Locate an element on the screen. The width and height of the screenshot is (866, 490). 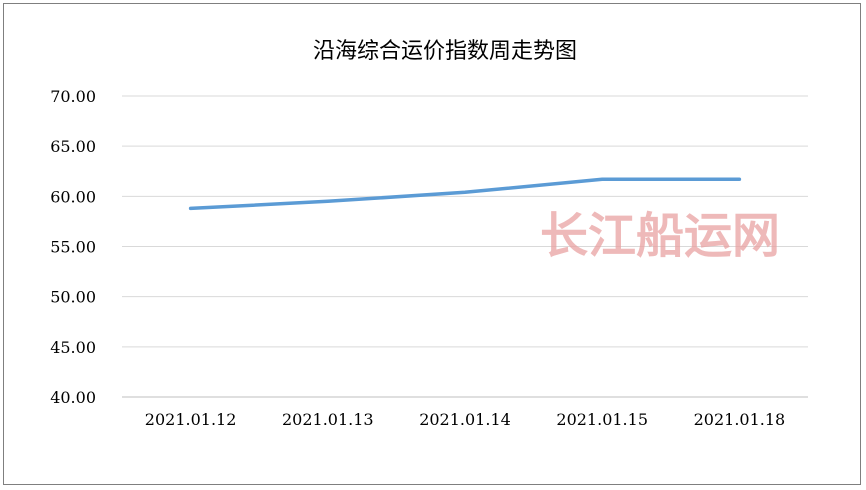
y-tick-label: 70.00 is located at coordinates (73, 96).